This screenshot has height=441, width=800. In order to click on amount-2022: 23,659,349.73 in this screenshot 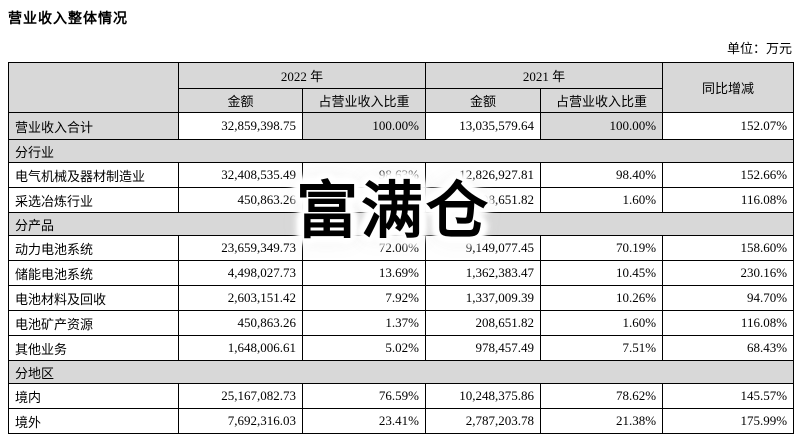, I will do `click(240, 248)`.